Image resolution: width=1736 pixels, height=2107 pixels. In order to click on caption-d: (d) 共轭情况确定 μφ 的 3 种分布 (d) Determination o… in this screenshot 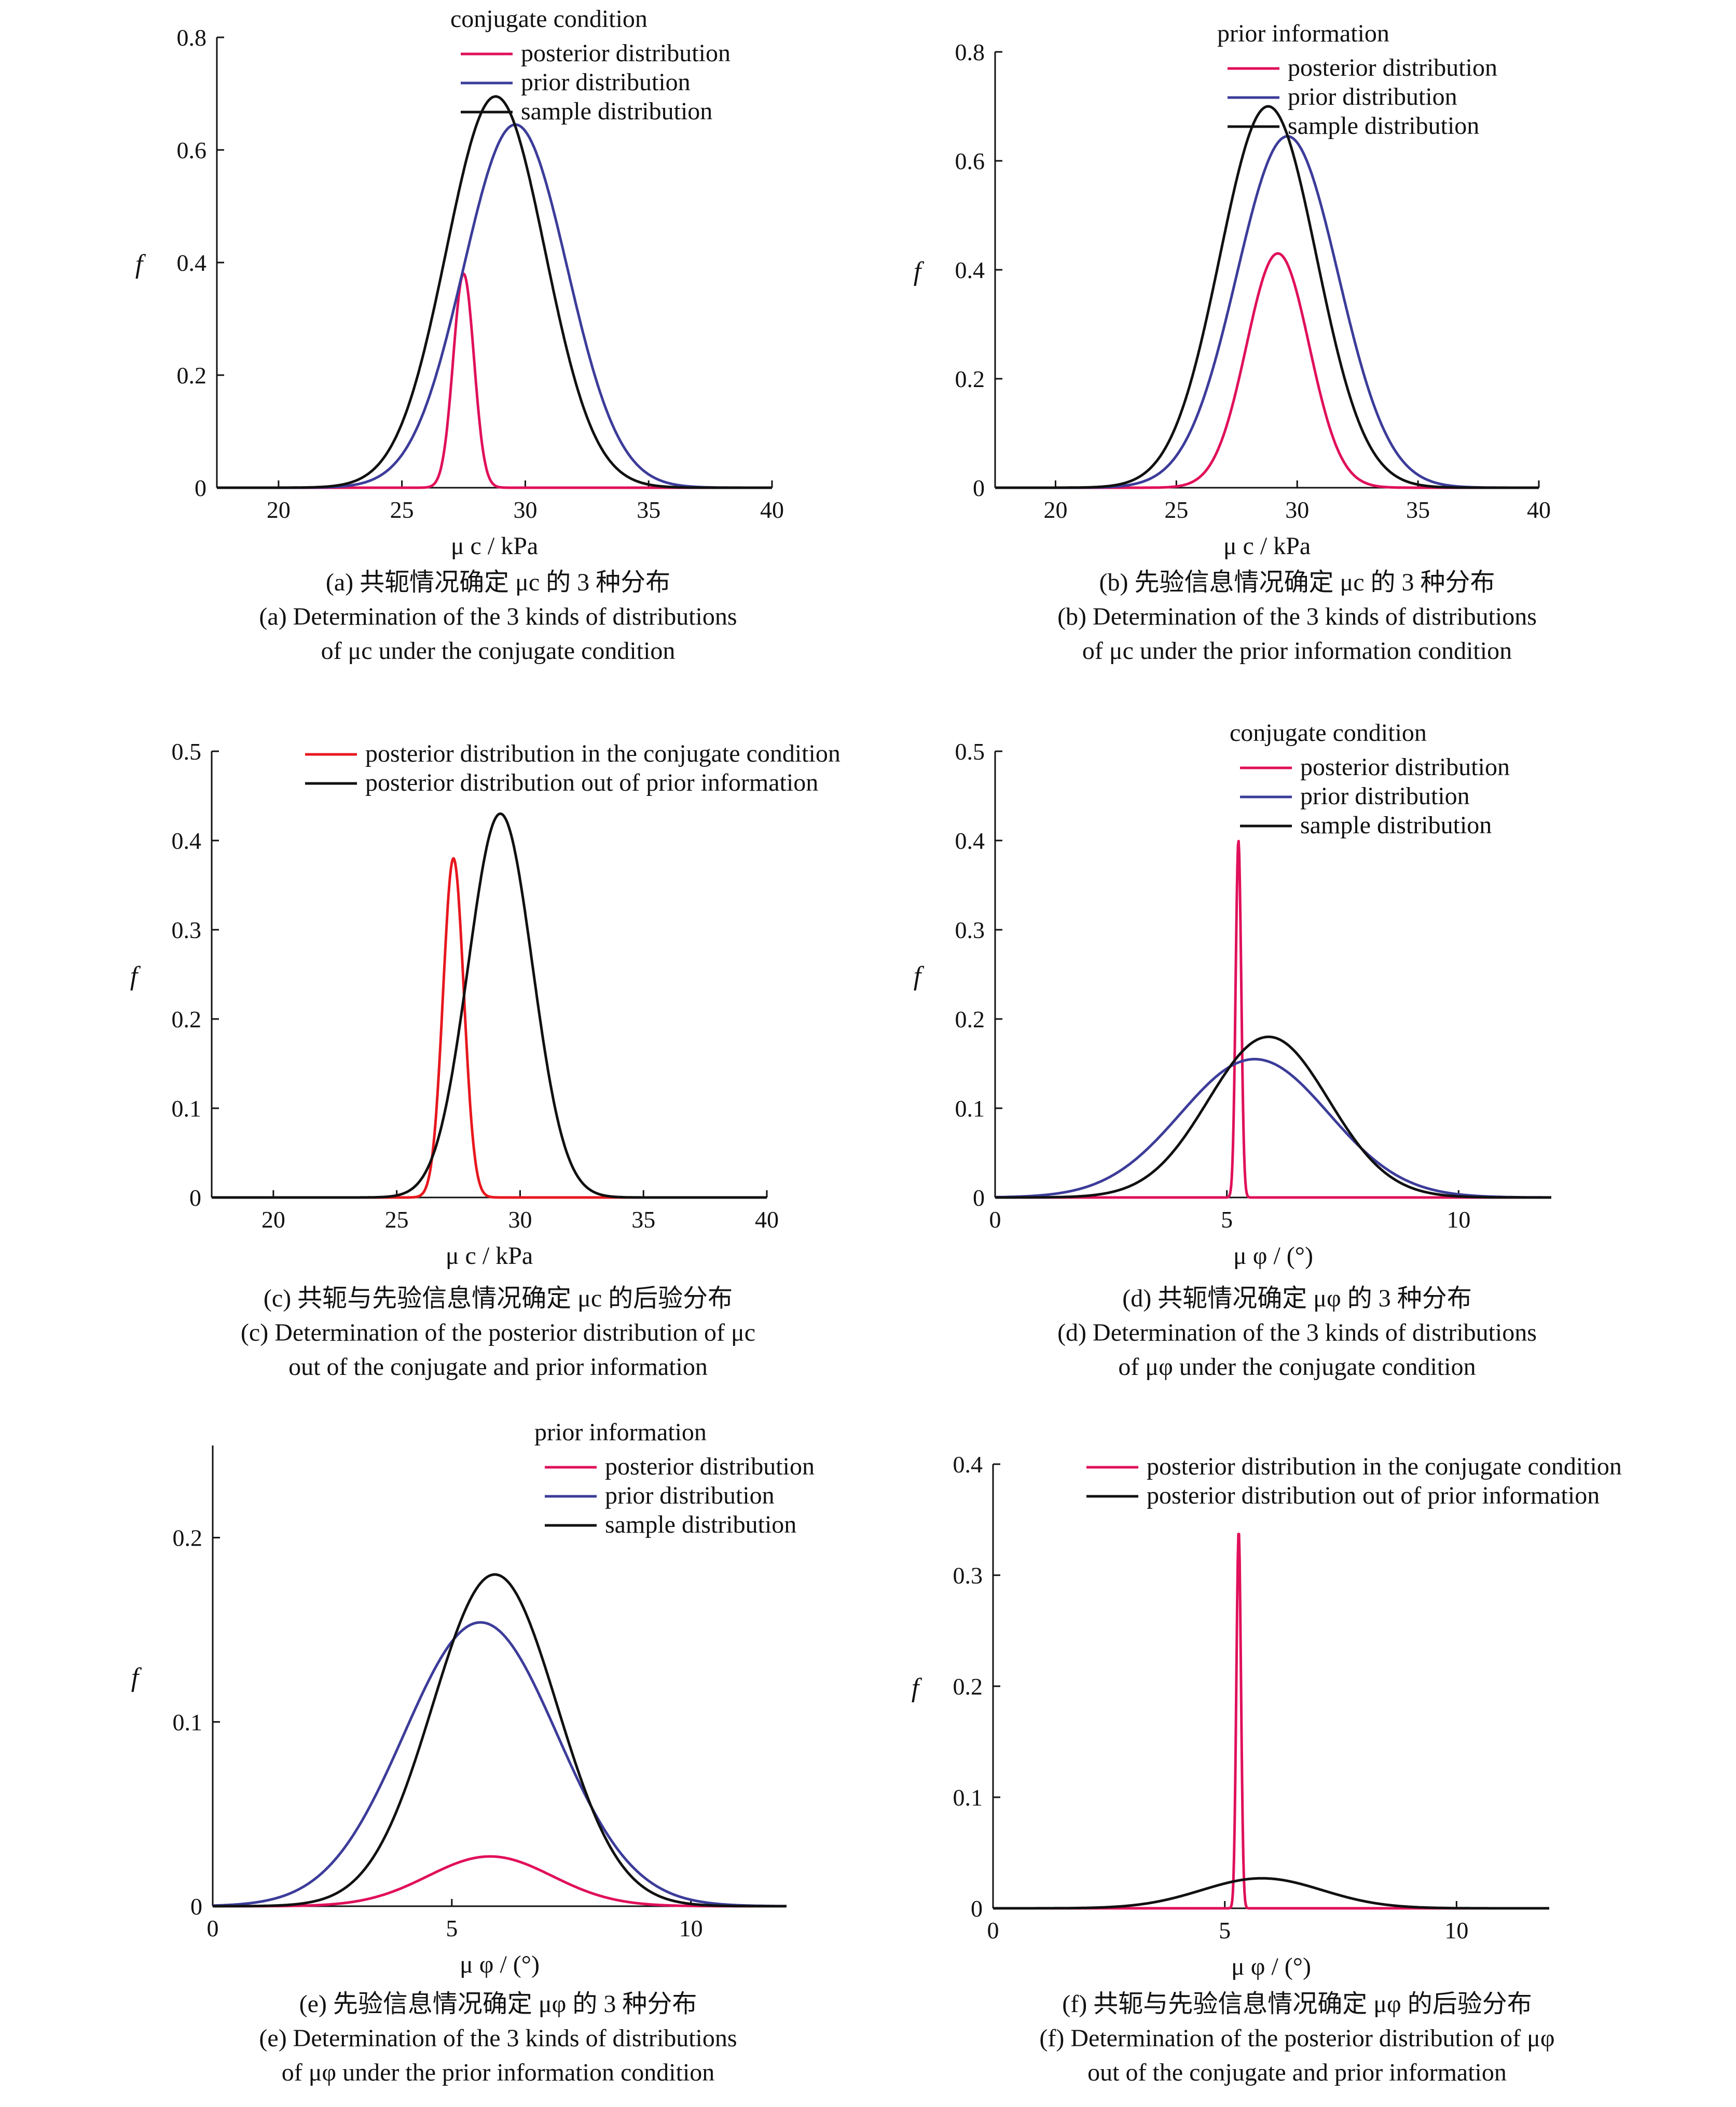, I will do `click(1296, 1333)`.